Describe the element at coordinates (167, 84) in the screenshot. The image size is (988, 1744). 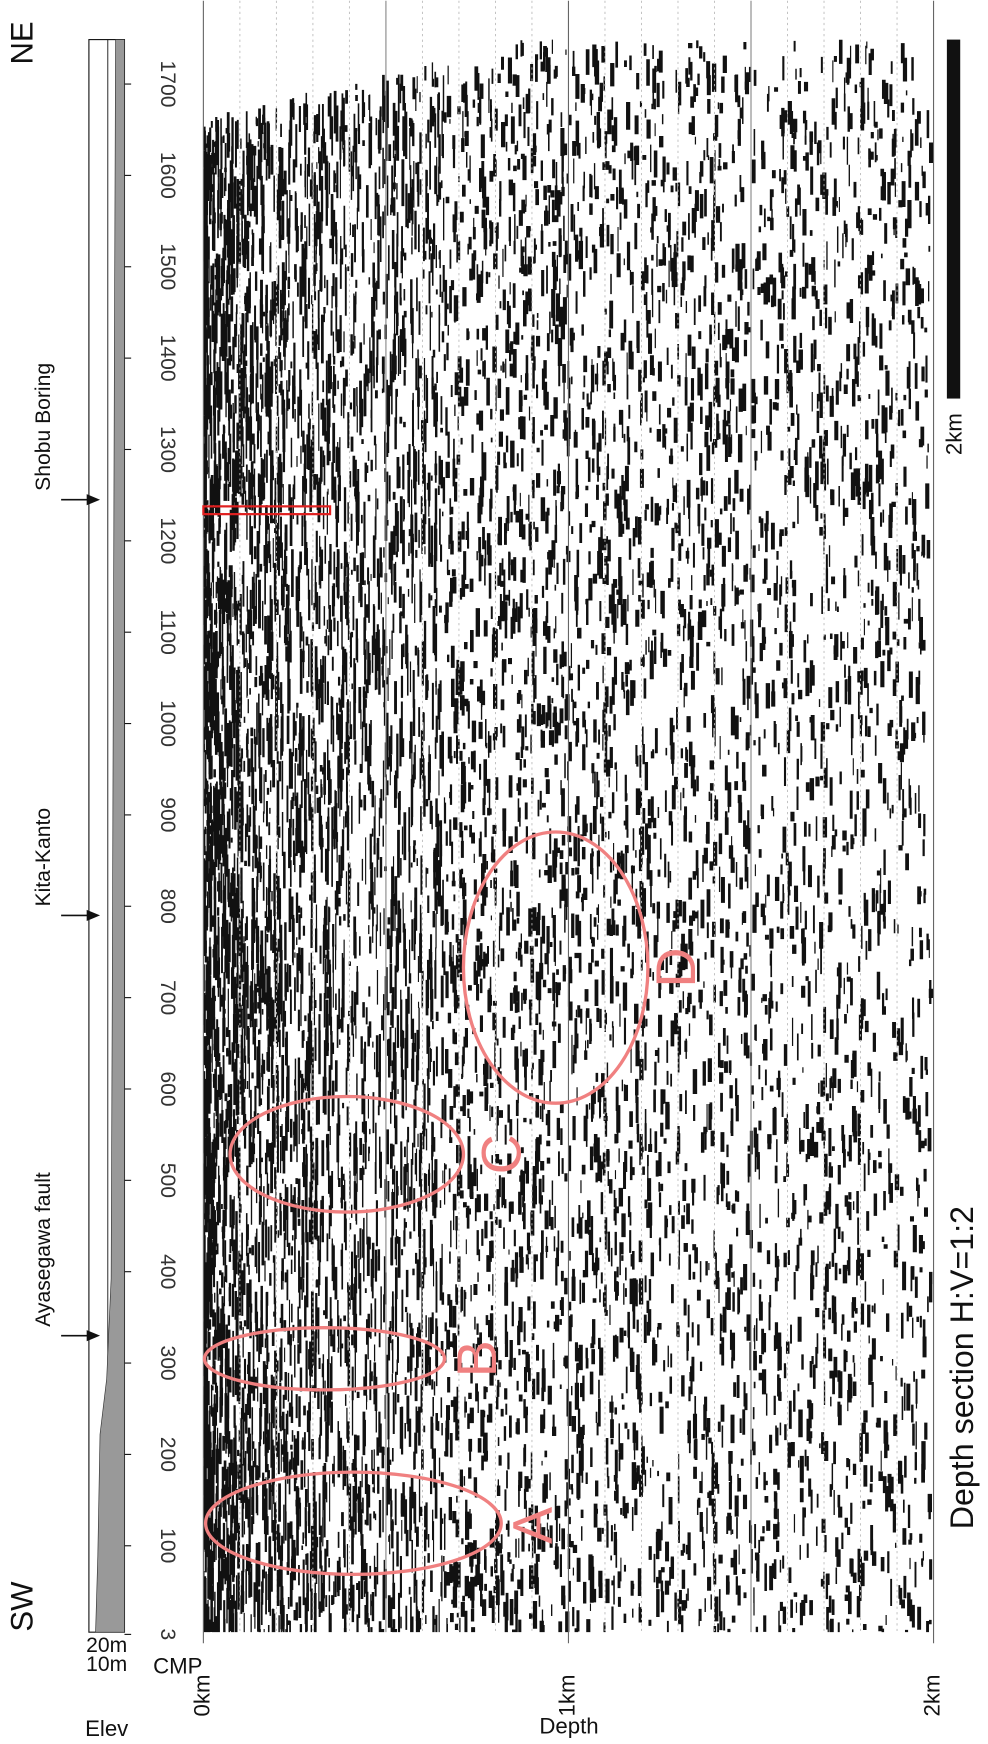
I see `cmp-tick-label: 1700` at that location.